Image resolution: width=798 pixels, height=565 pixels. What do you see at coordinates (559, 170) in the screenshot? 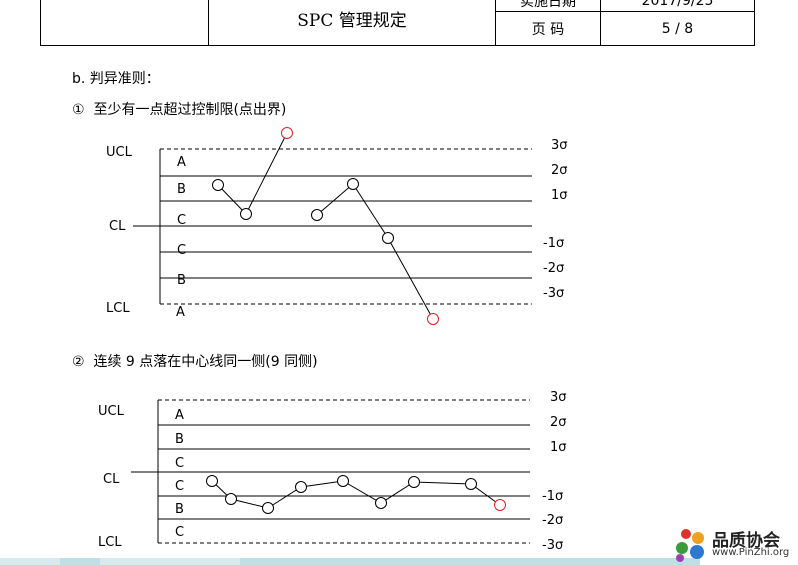
I see `chart1-sigma-2: 2σ` at bounding box center [559, 170].